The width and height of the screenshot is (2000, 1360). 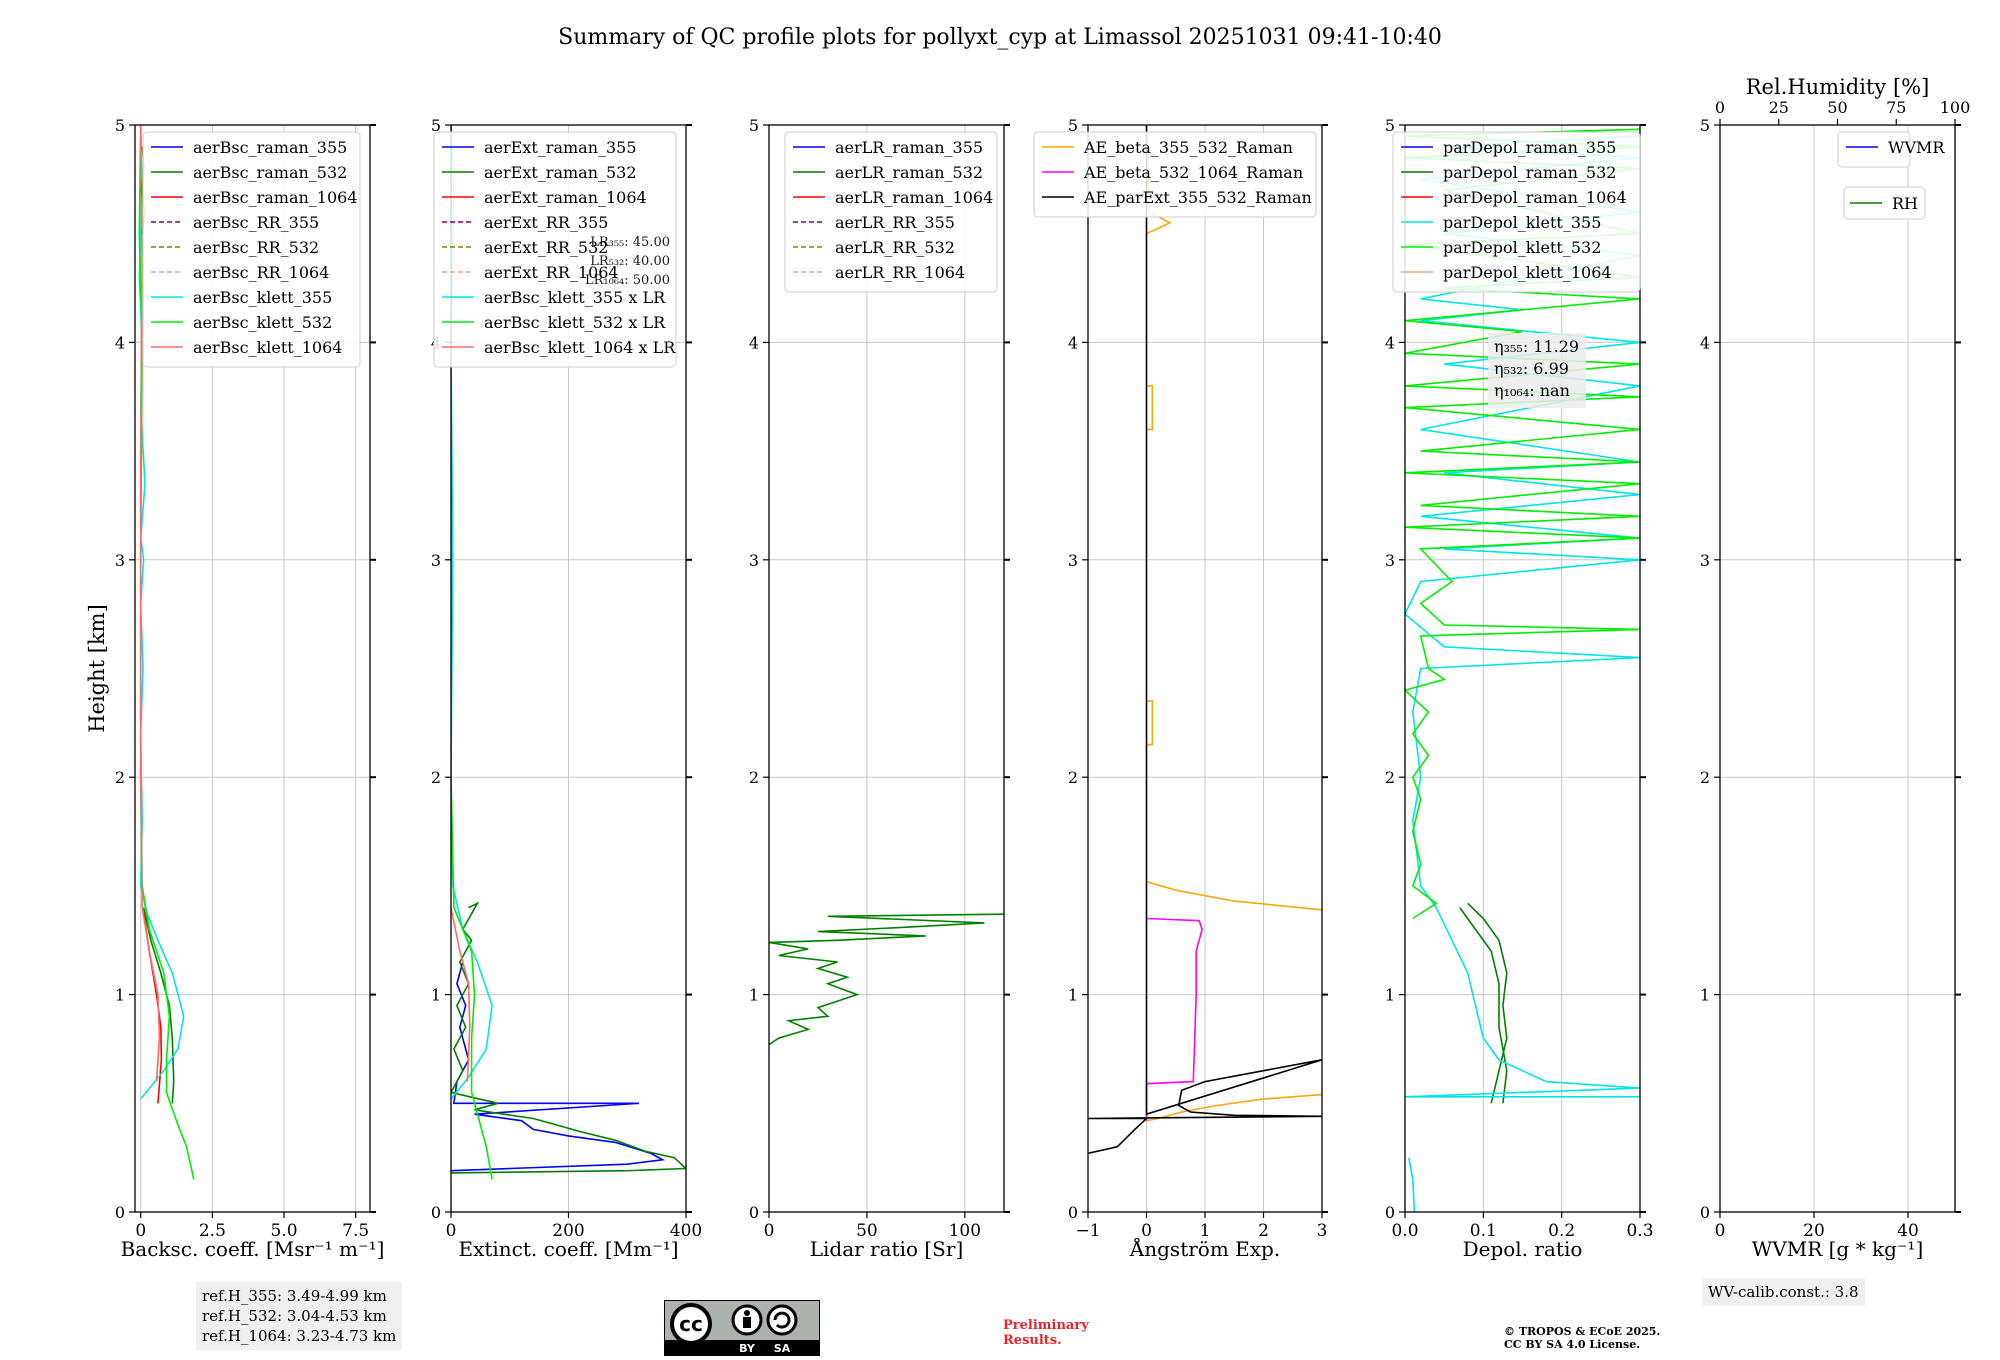 I want to click on x-tick-label: 1, so click(x=1205, y=1231).